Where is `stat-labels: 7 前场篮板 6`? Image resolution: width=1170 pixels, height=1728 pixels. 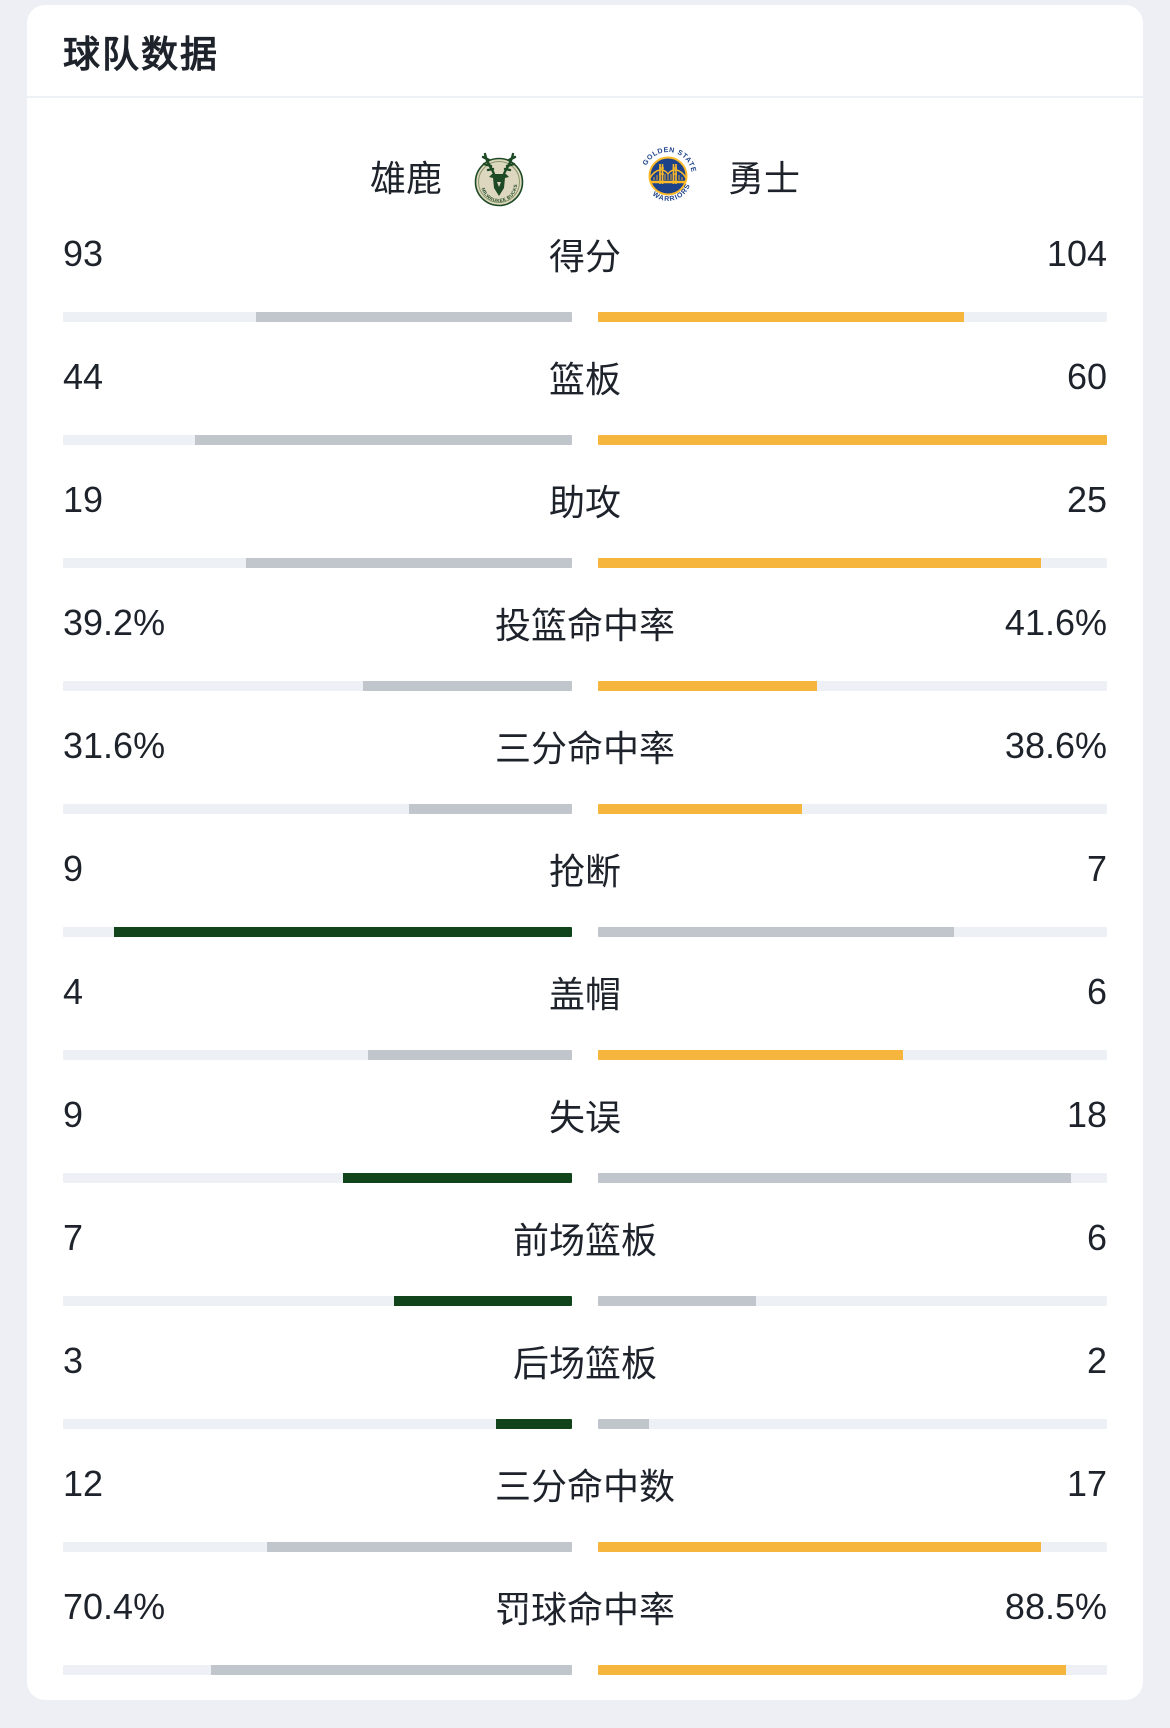 stat-labels: 7 前场篮板 6 is located at coordinates (585, 1238).